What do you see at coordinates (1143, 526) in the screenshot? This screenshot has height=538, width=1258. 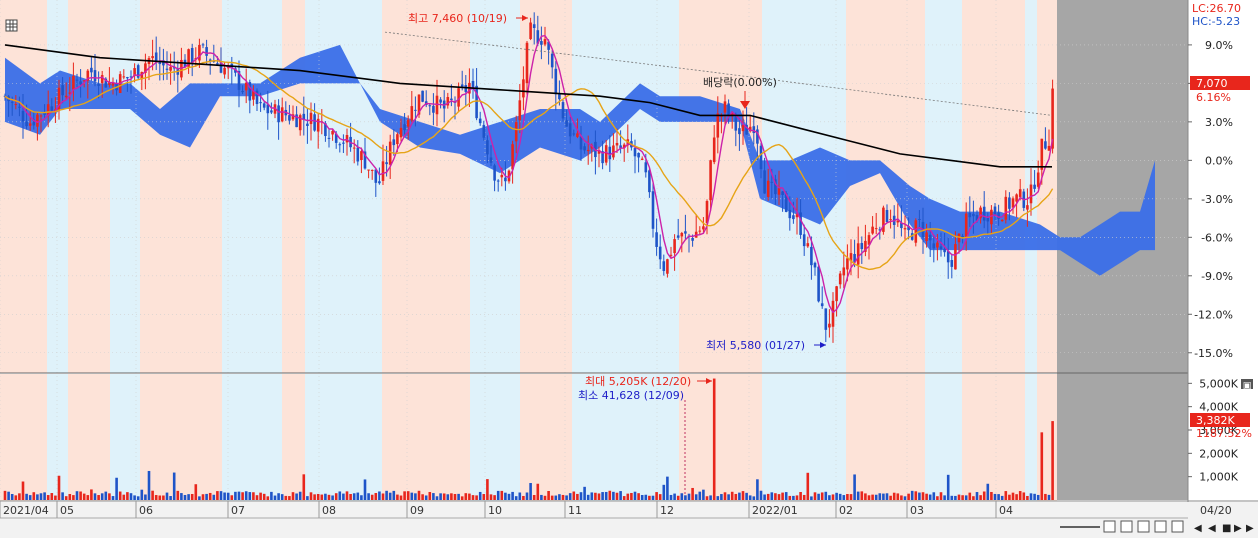 I see `zoom-fit-icon` at bounding box center [1143, 526].